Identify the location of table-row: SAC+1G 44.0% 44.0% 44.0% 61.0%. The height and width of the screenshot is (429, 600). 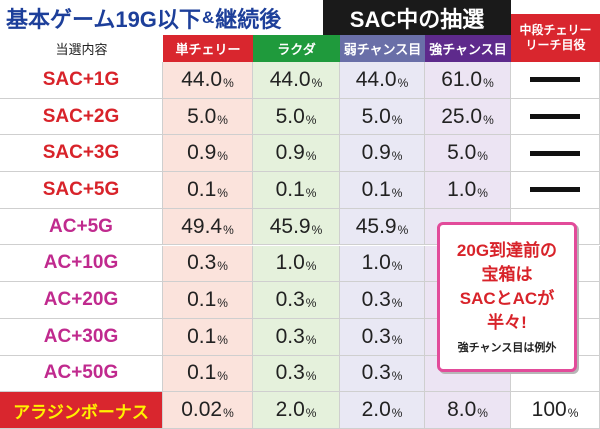
(300, 80).